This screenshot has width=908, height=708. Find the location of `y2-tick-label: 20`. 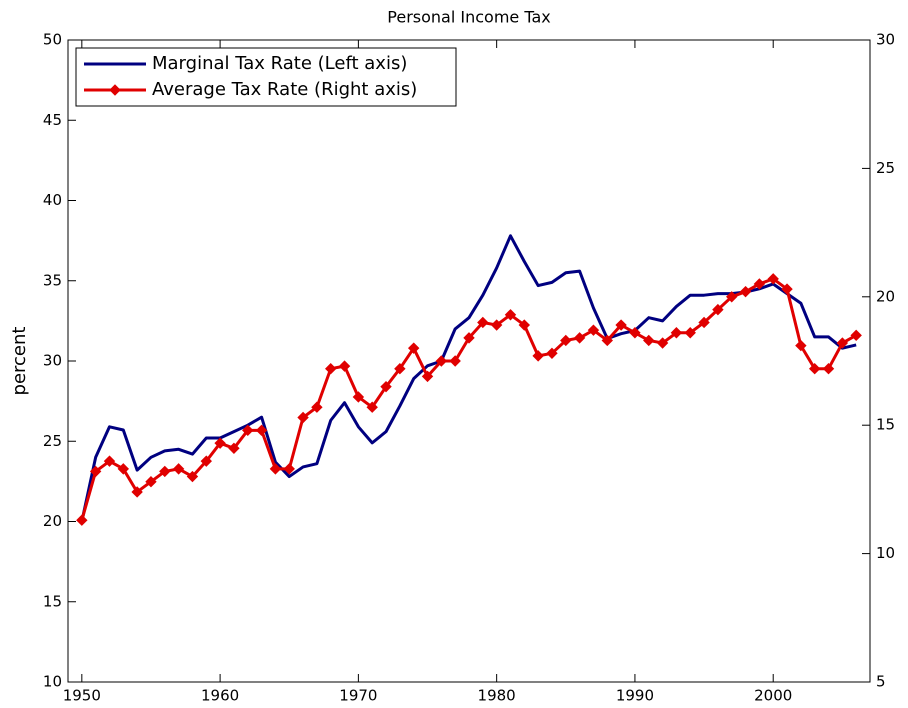

y2-tick-label: 20 is located at coordinates (885, 296).